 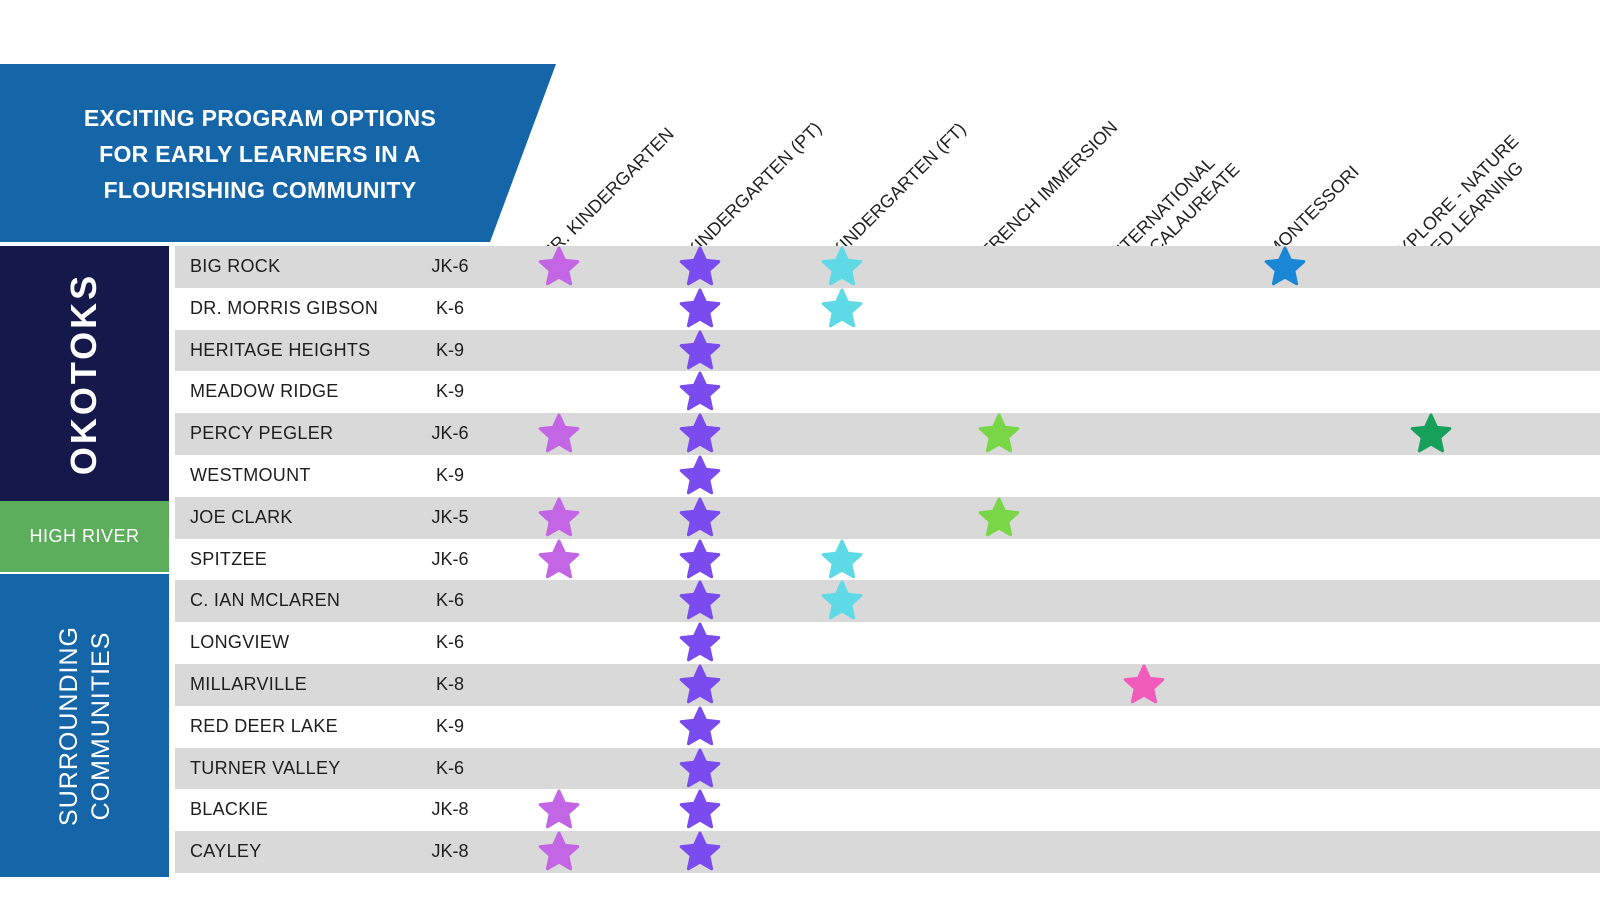 I want to click on school-name: JOE CLARK, so click(x=241, y=516).